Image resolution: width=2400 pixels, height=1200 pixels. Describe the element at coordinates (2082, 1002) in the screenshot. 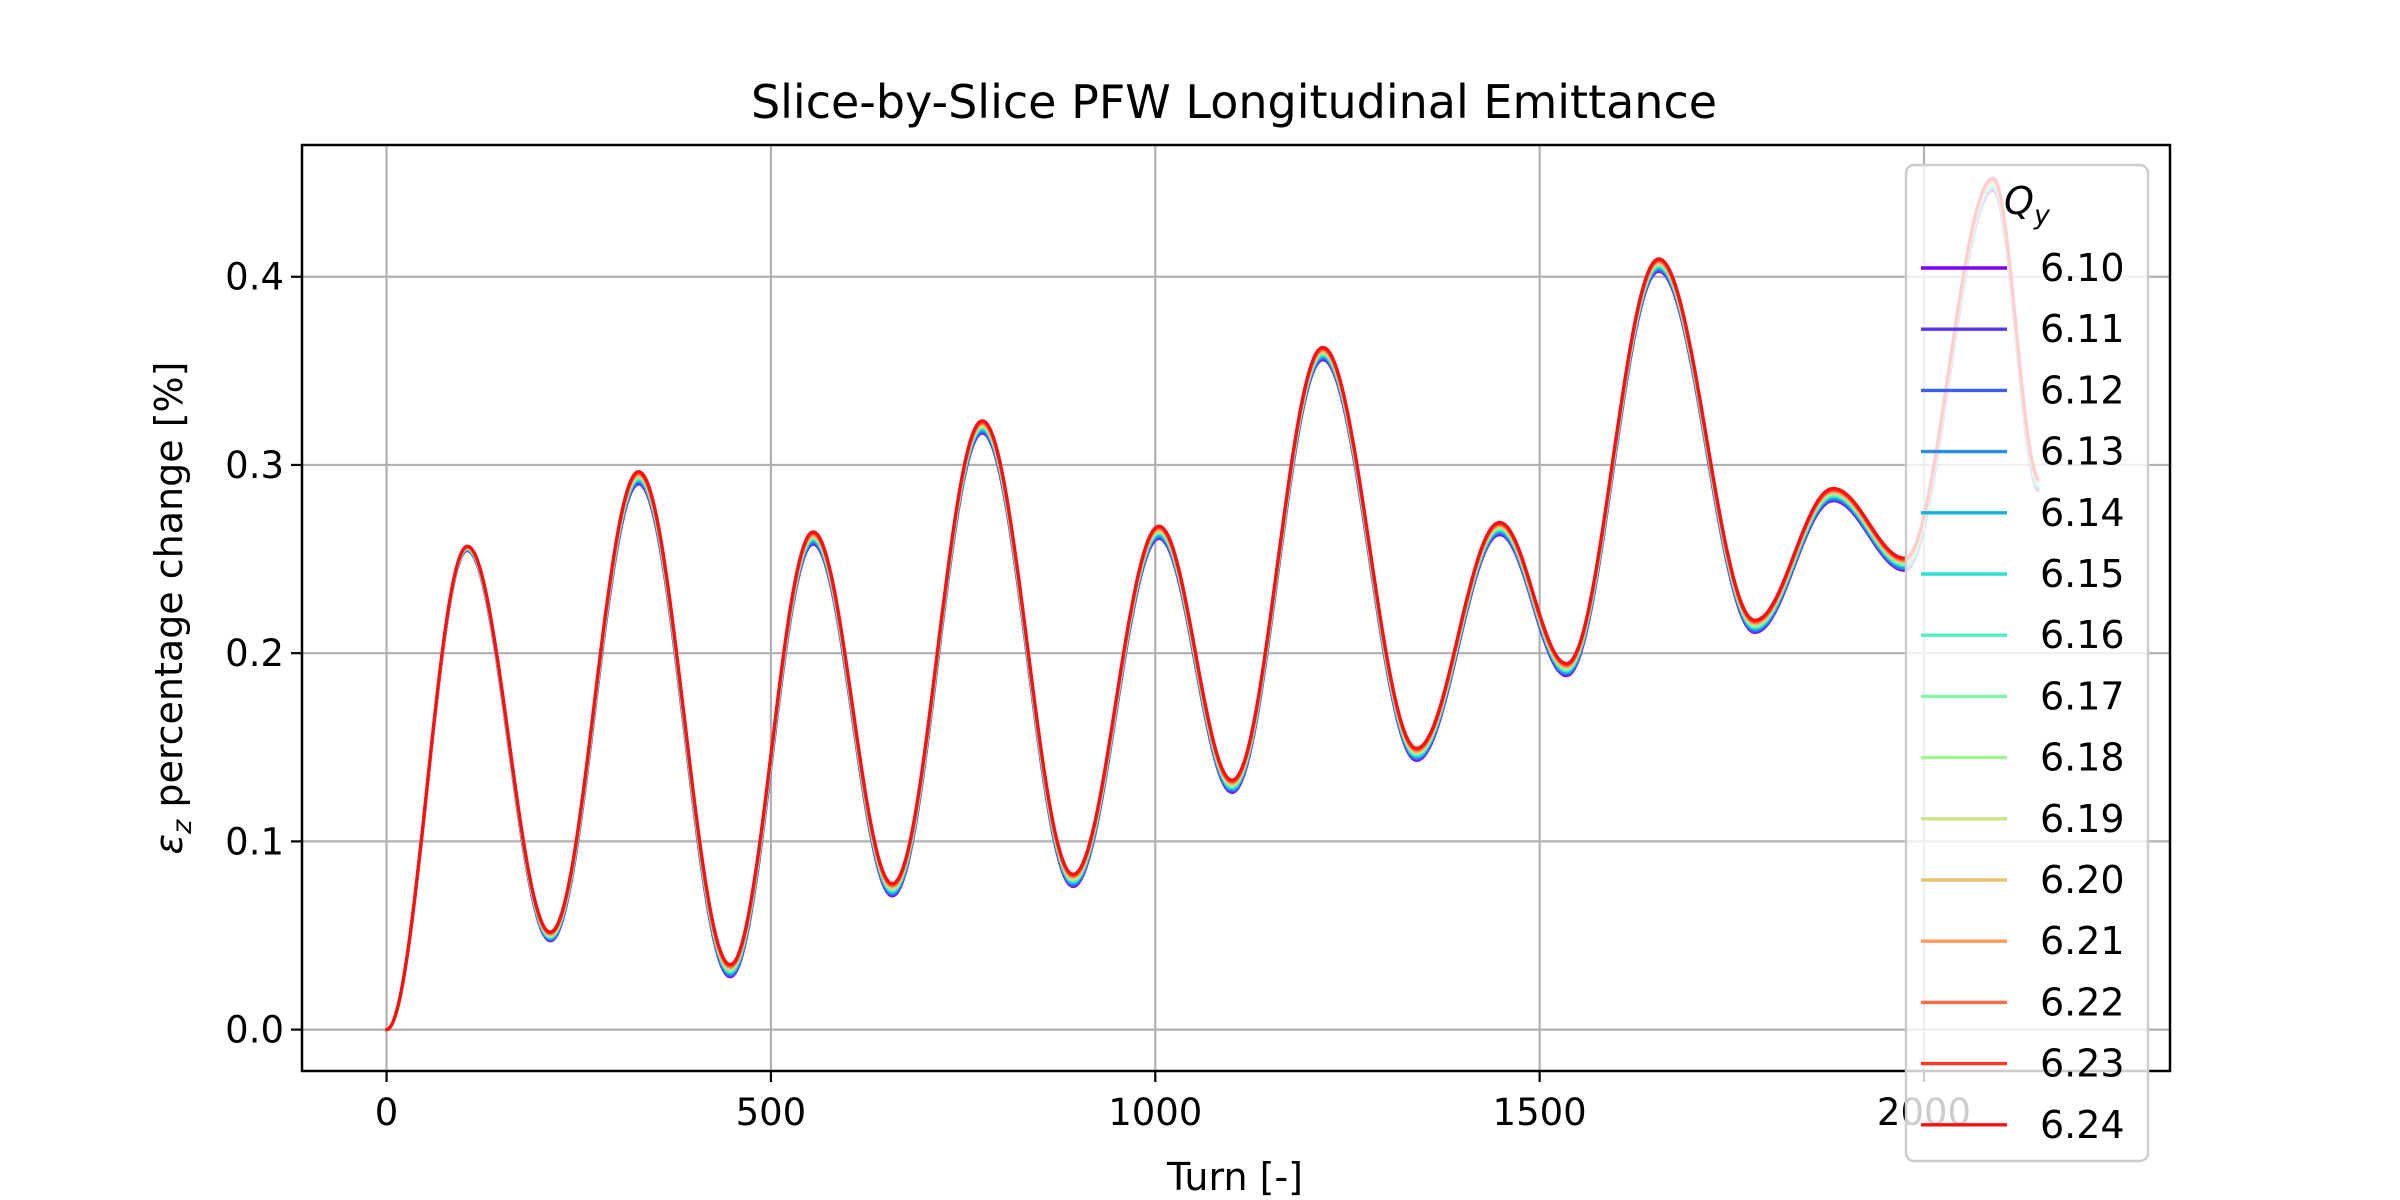

I see `legend-label: 6.22` at that location.